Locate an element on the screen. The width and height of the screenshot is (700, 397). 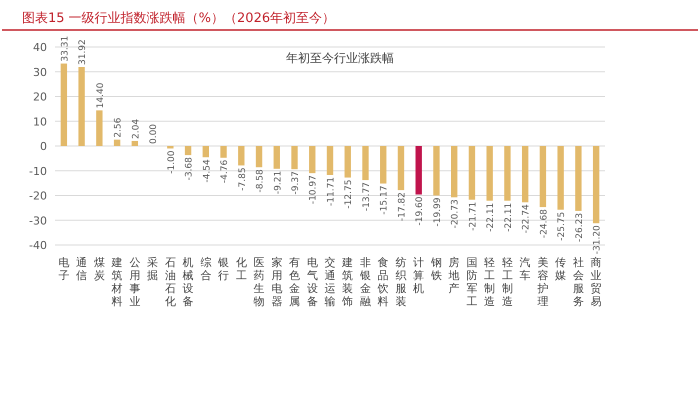
x-tick-label: 电子 is located at coordinates (64, 269).